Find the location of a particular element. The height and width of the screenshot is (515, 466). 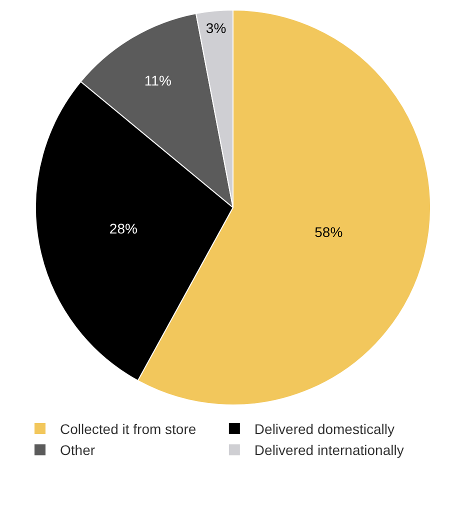

data-label: 11% is located at coordinates (158, 80).